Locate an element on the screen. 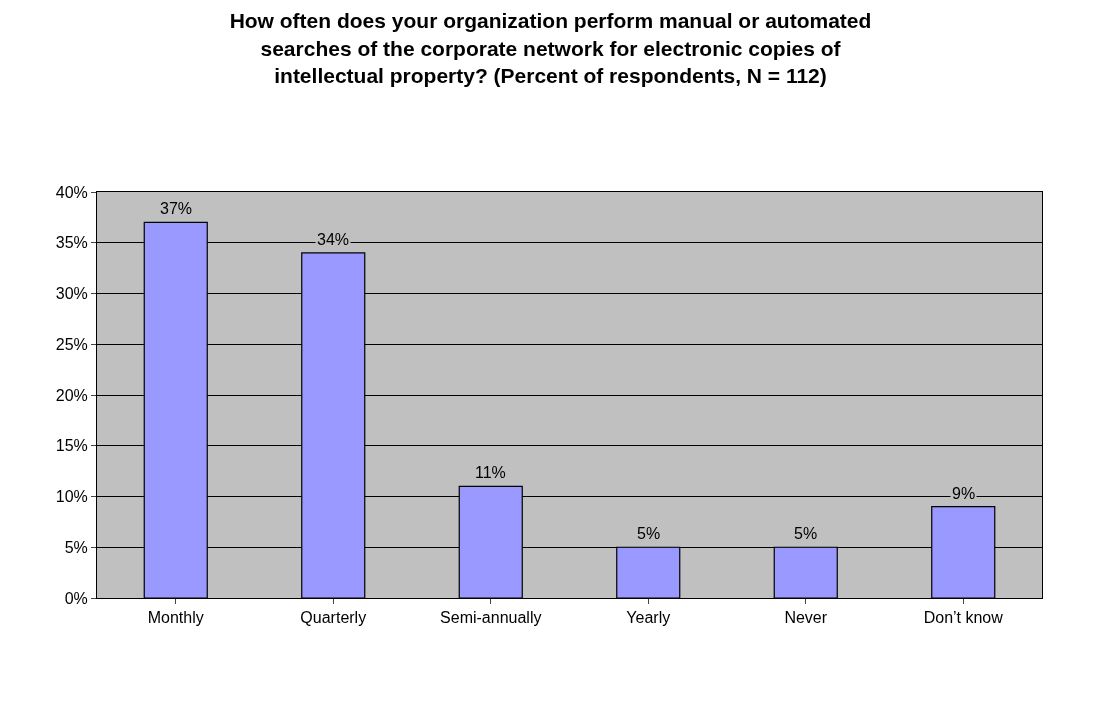 The height and width of the screenshot is (711, 1101). y-tick-label: 15% is located at coordinates (71, 446).